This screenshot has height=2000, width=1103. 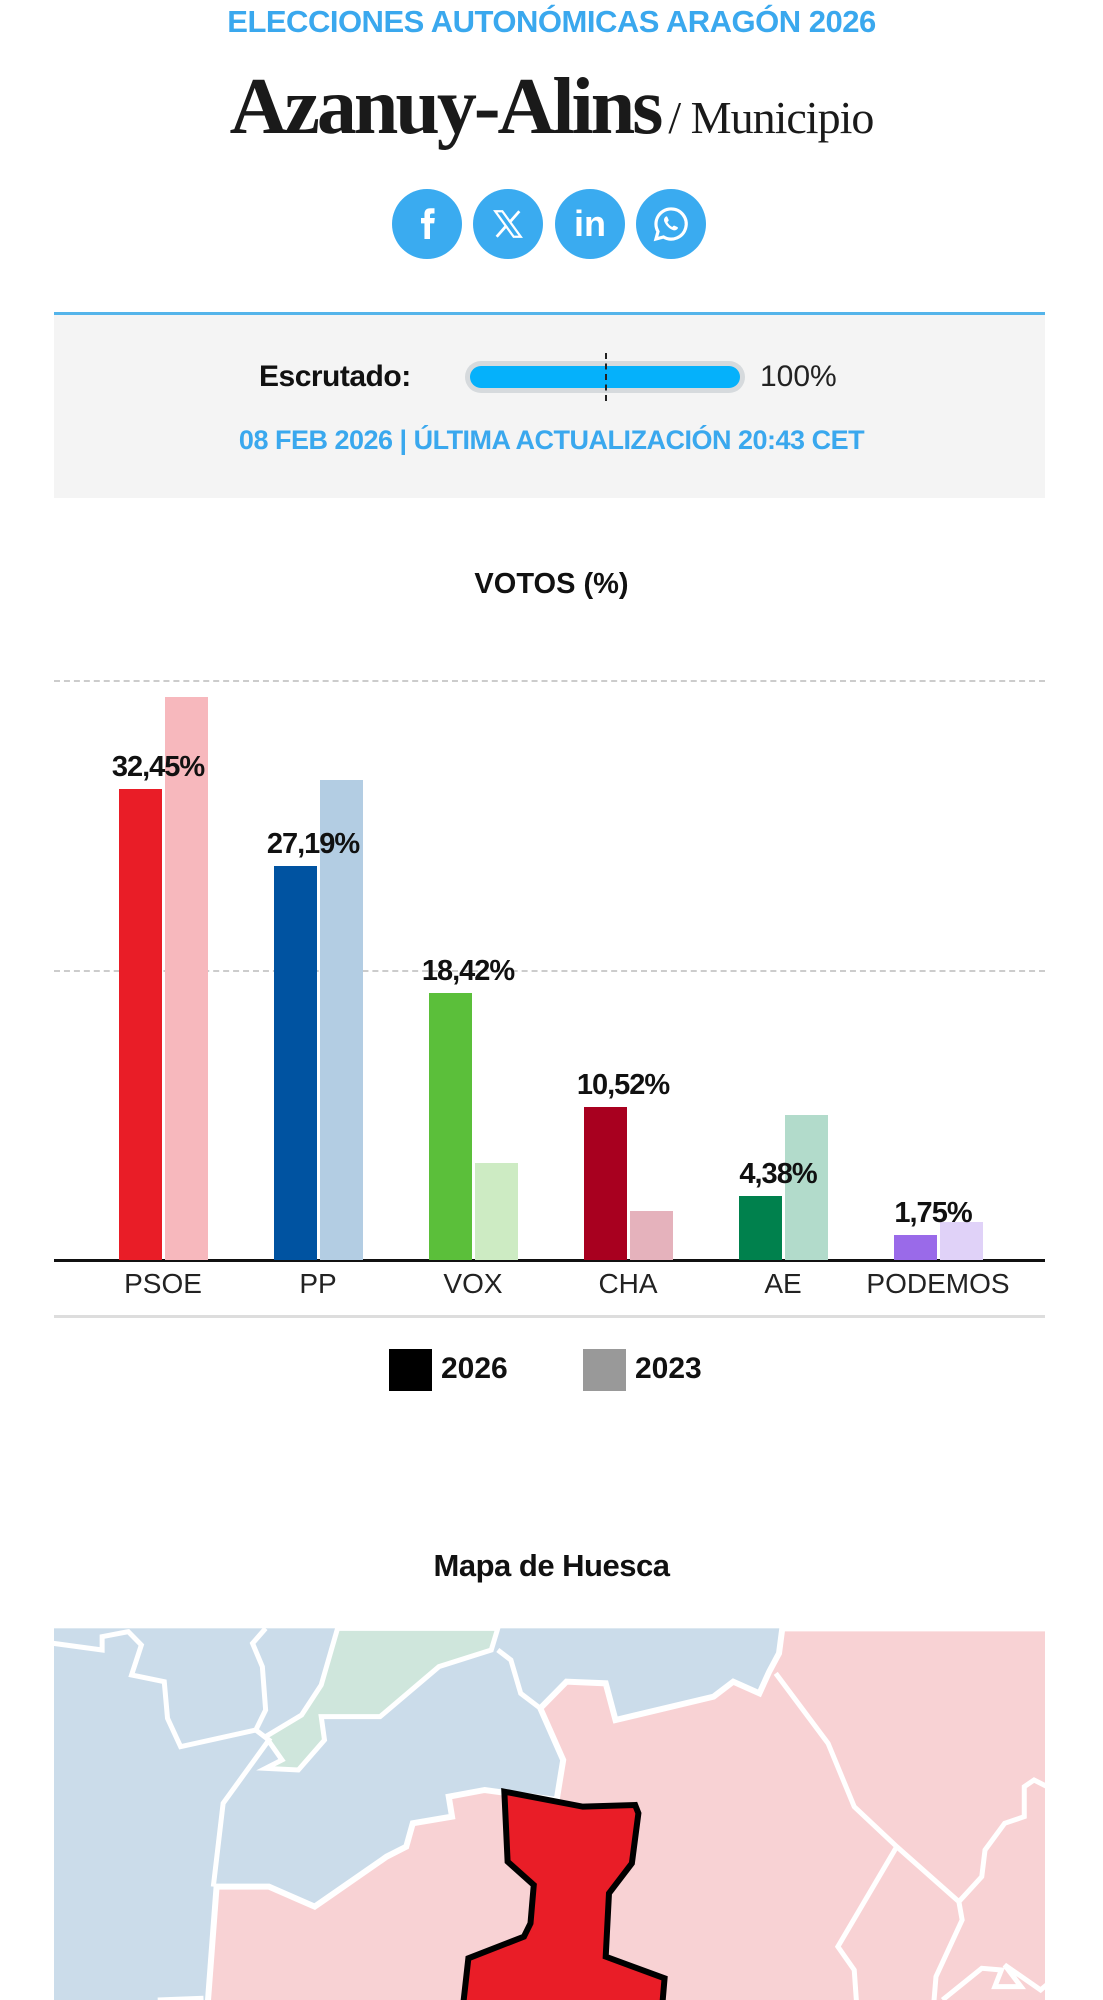 What do you see at coordinates (549, 1316) in the screenshot?
I see `chart-divider` at bounding box center [549, 1316].